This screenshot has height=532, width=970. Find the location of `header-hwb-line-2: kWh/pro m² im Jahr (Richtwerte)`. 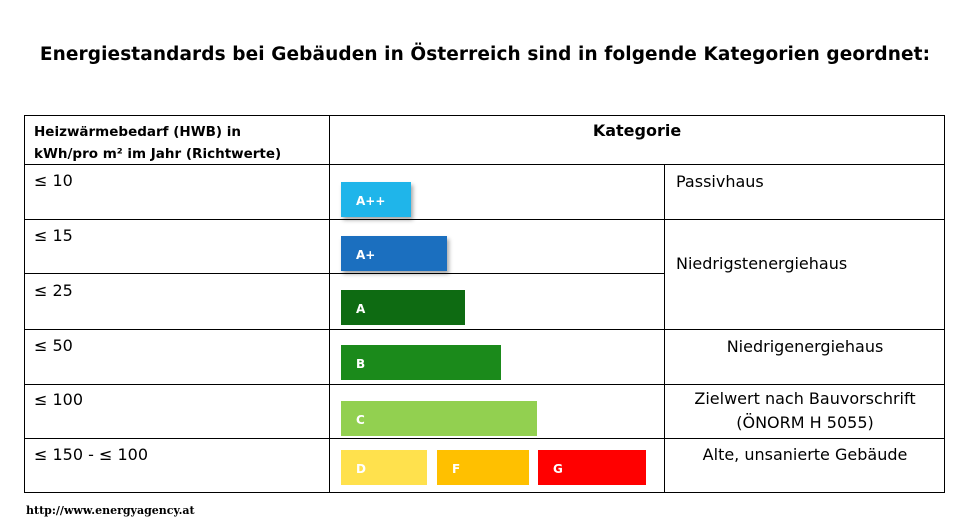

header-hwb-line-2: kWh/pro m² im Jahr (Richtwerte) is located at coordinates (158, 154).